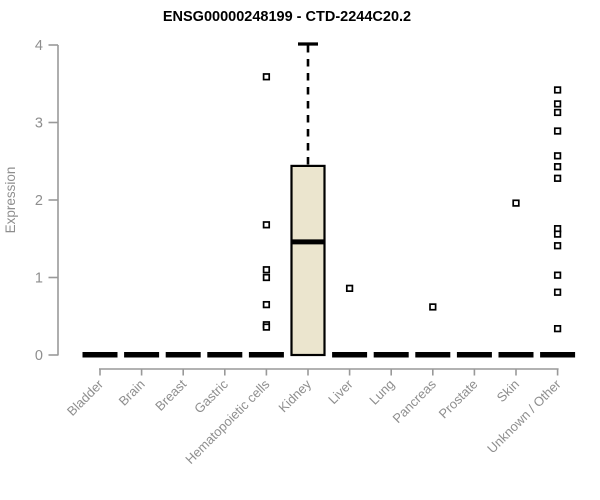 The height and width of the screenshot is (500, 600). What do you see at coordinates (287, 17) in the screenshot?
I see `chart-title: ENSG00000248199 - CTD-2244C20.2` at bounding box center [287, 17].